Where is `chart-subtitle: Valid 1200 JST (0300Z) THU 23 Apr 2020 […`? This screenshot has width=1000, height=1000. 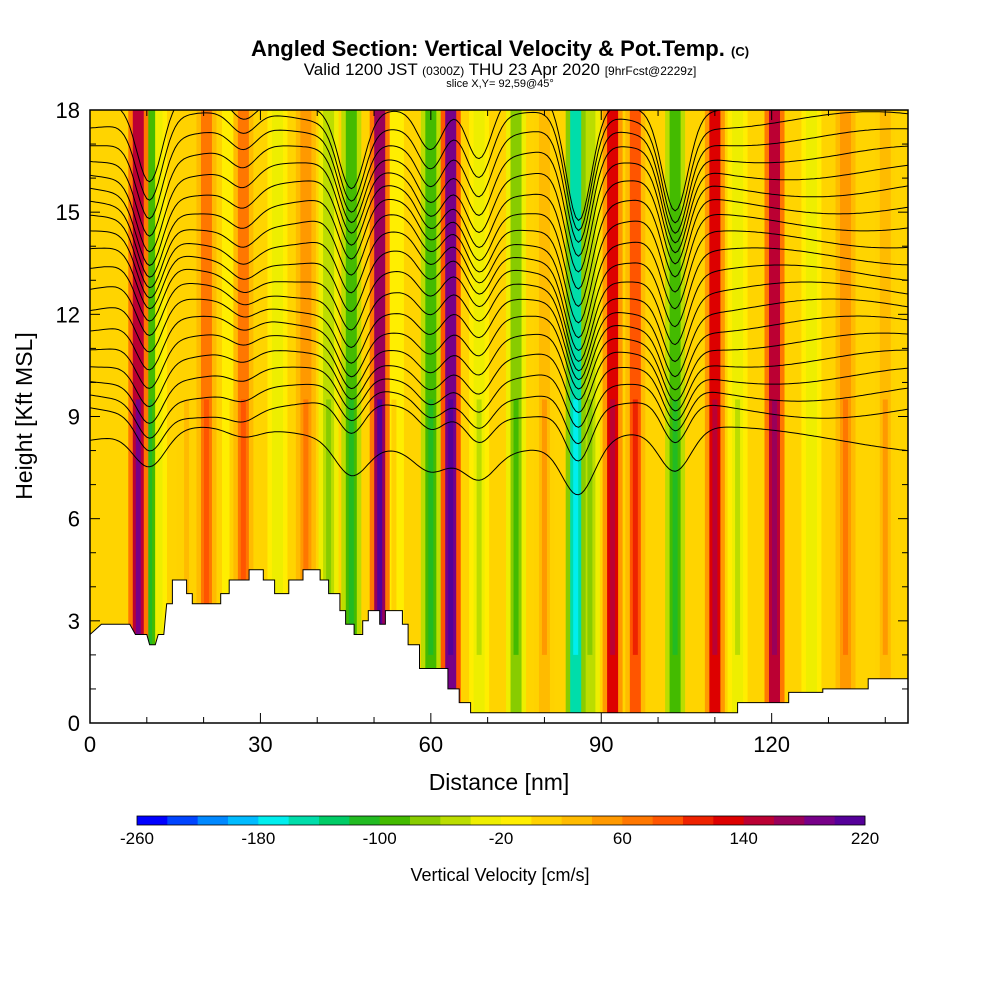 chart-subtitle: Valid 1200 JST (0300Z) THU 23 Apr 2020 [… is located at coordinates (500, 70).